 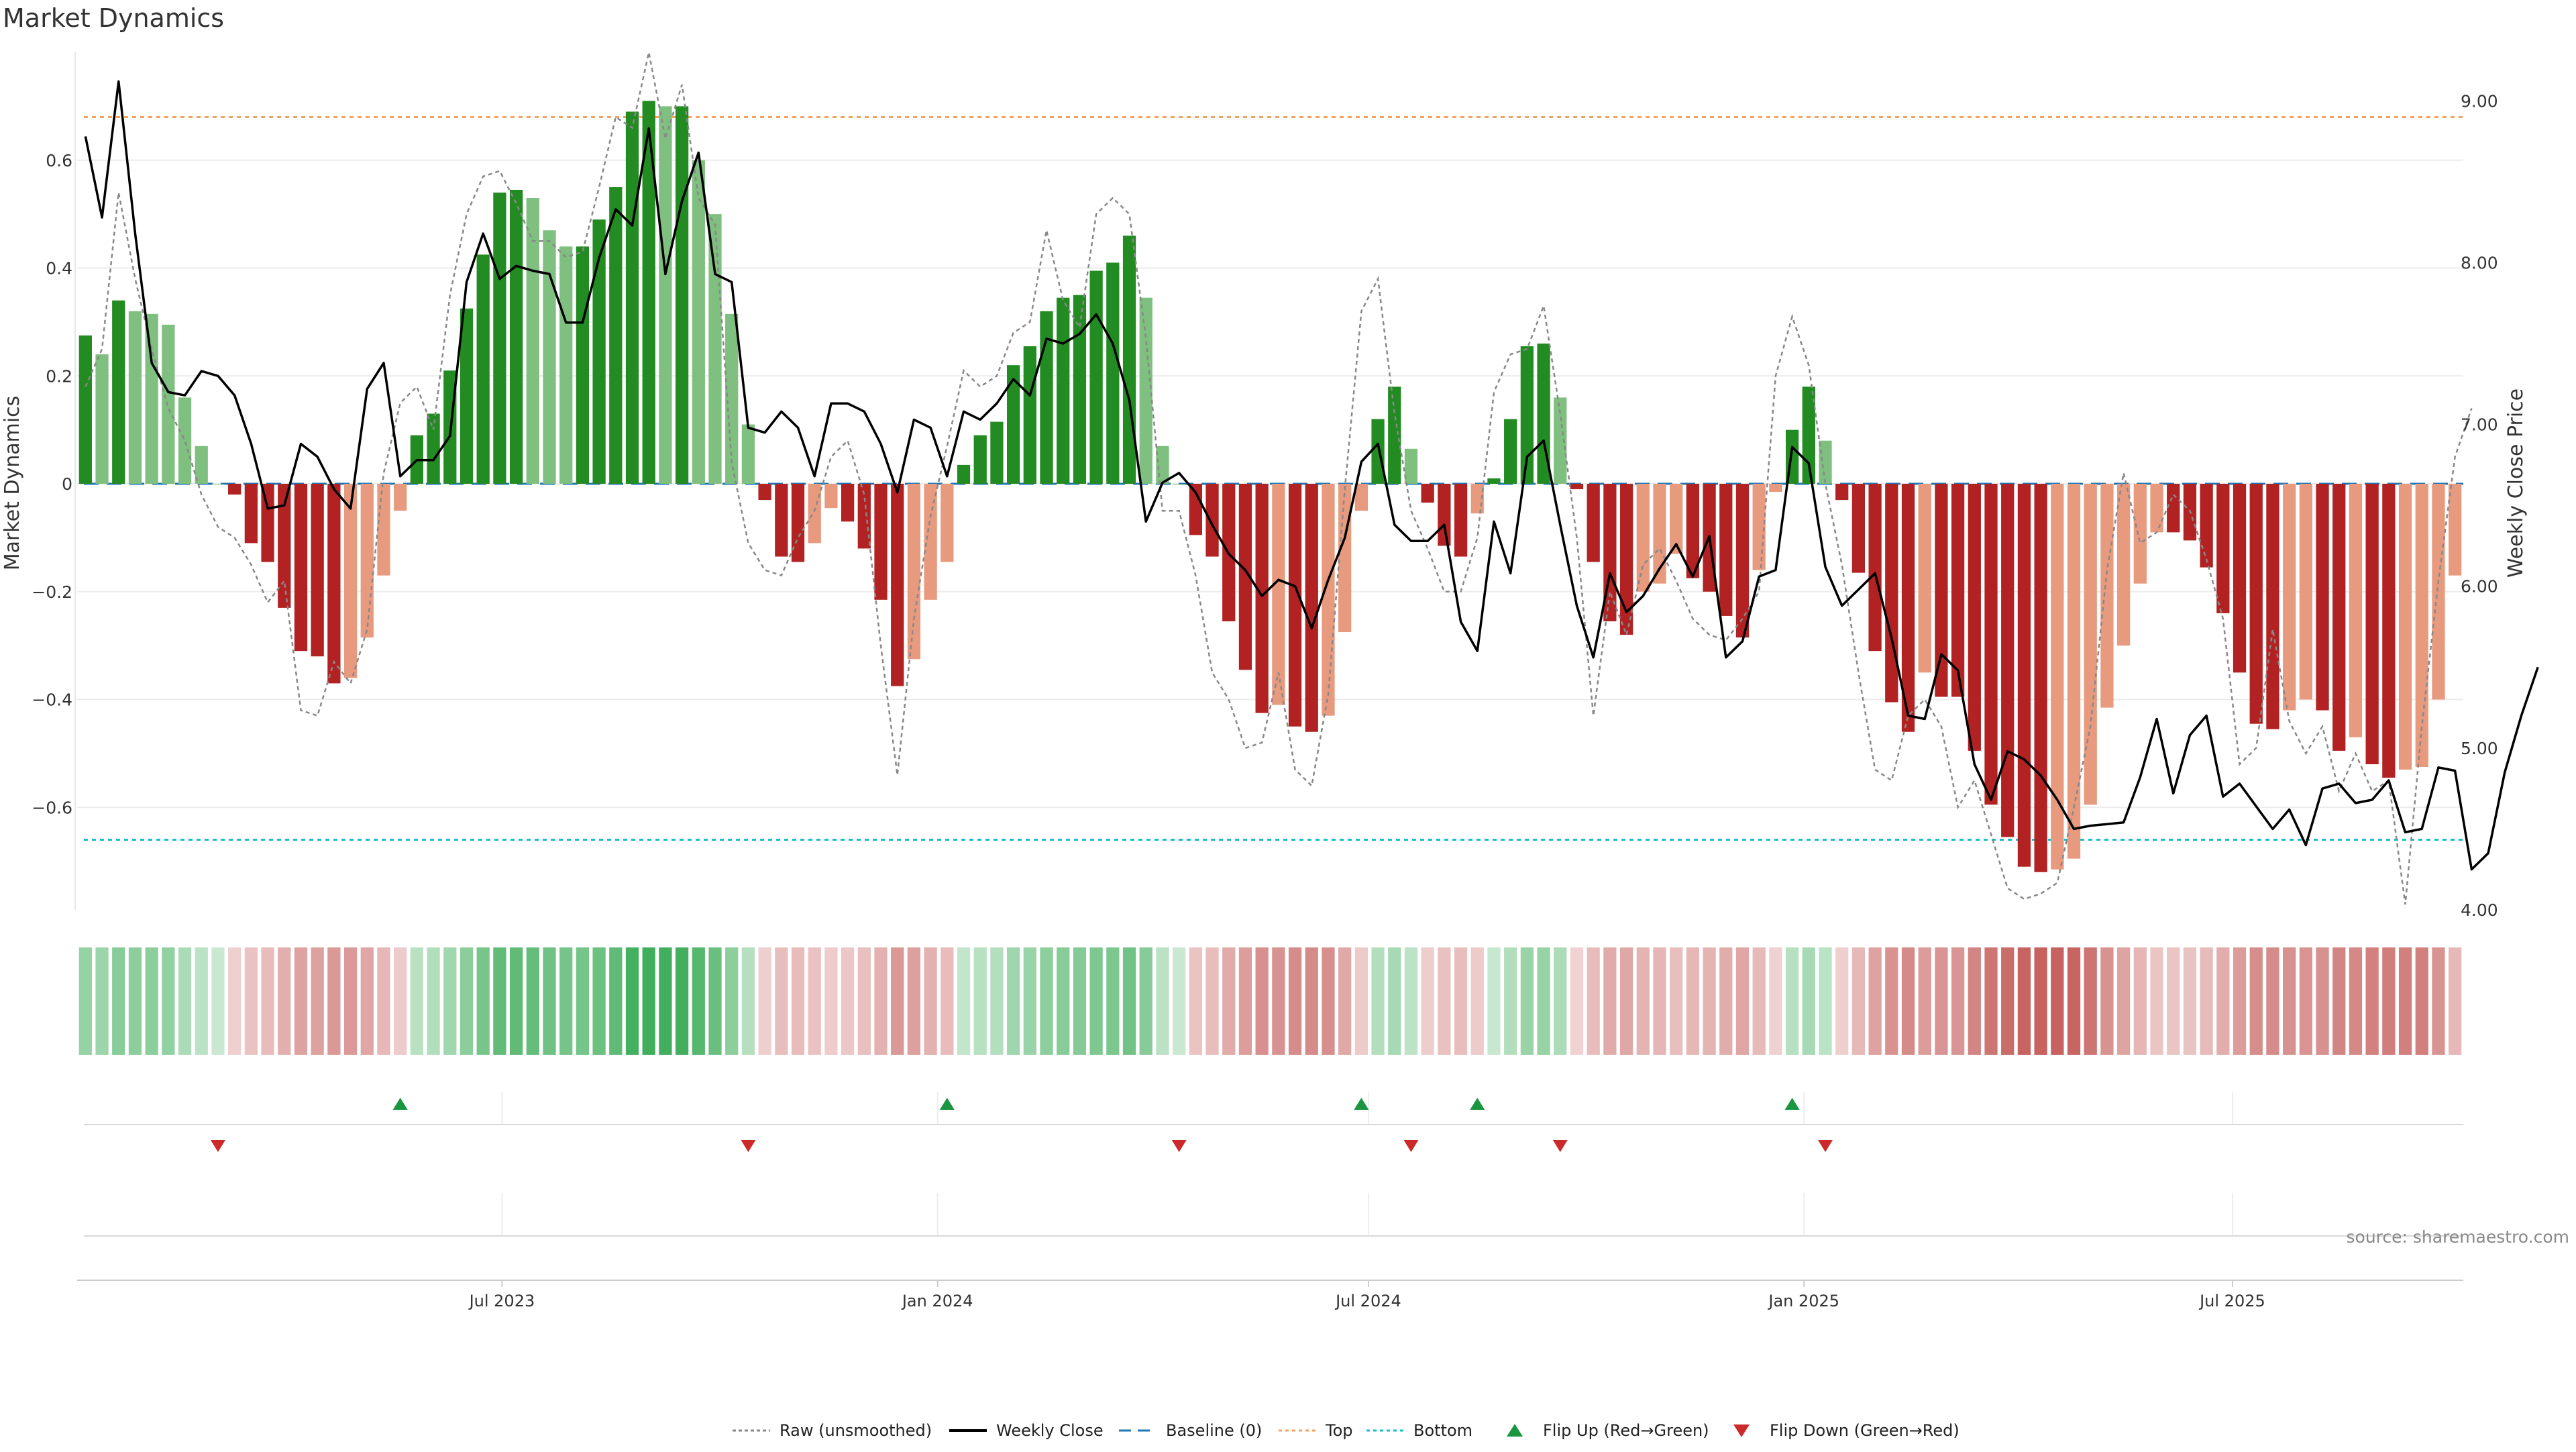 I want to click on x-tick-label: Jul 2024, so click(x=1367, y=1301).